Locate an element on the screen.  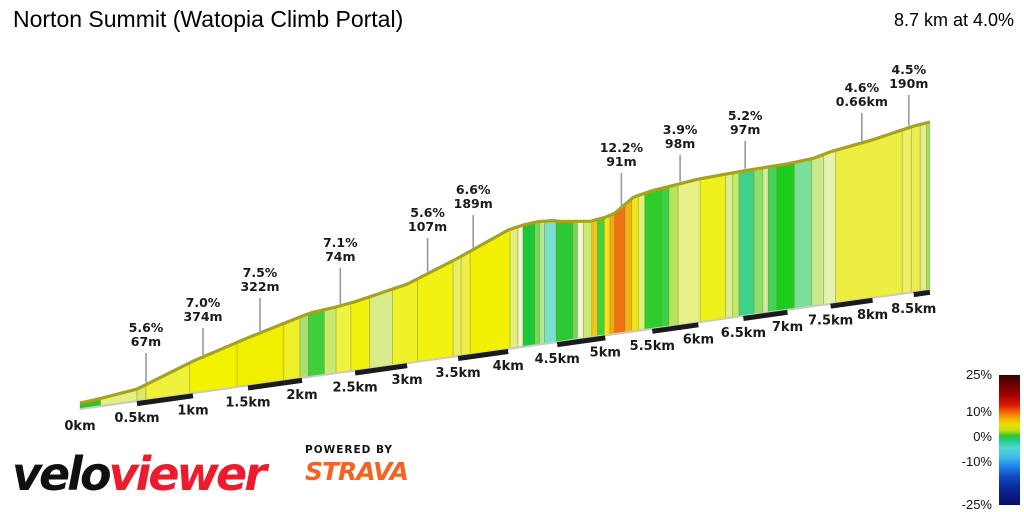
axis-tick-label: 5km is located at coordinates (605, 352).